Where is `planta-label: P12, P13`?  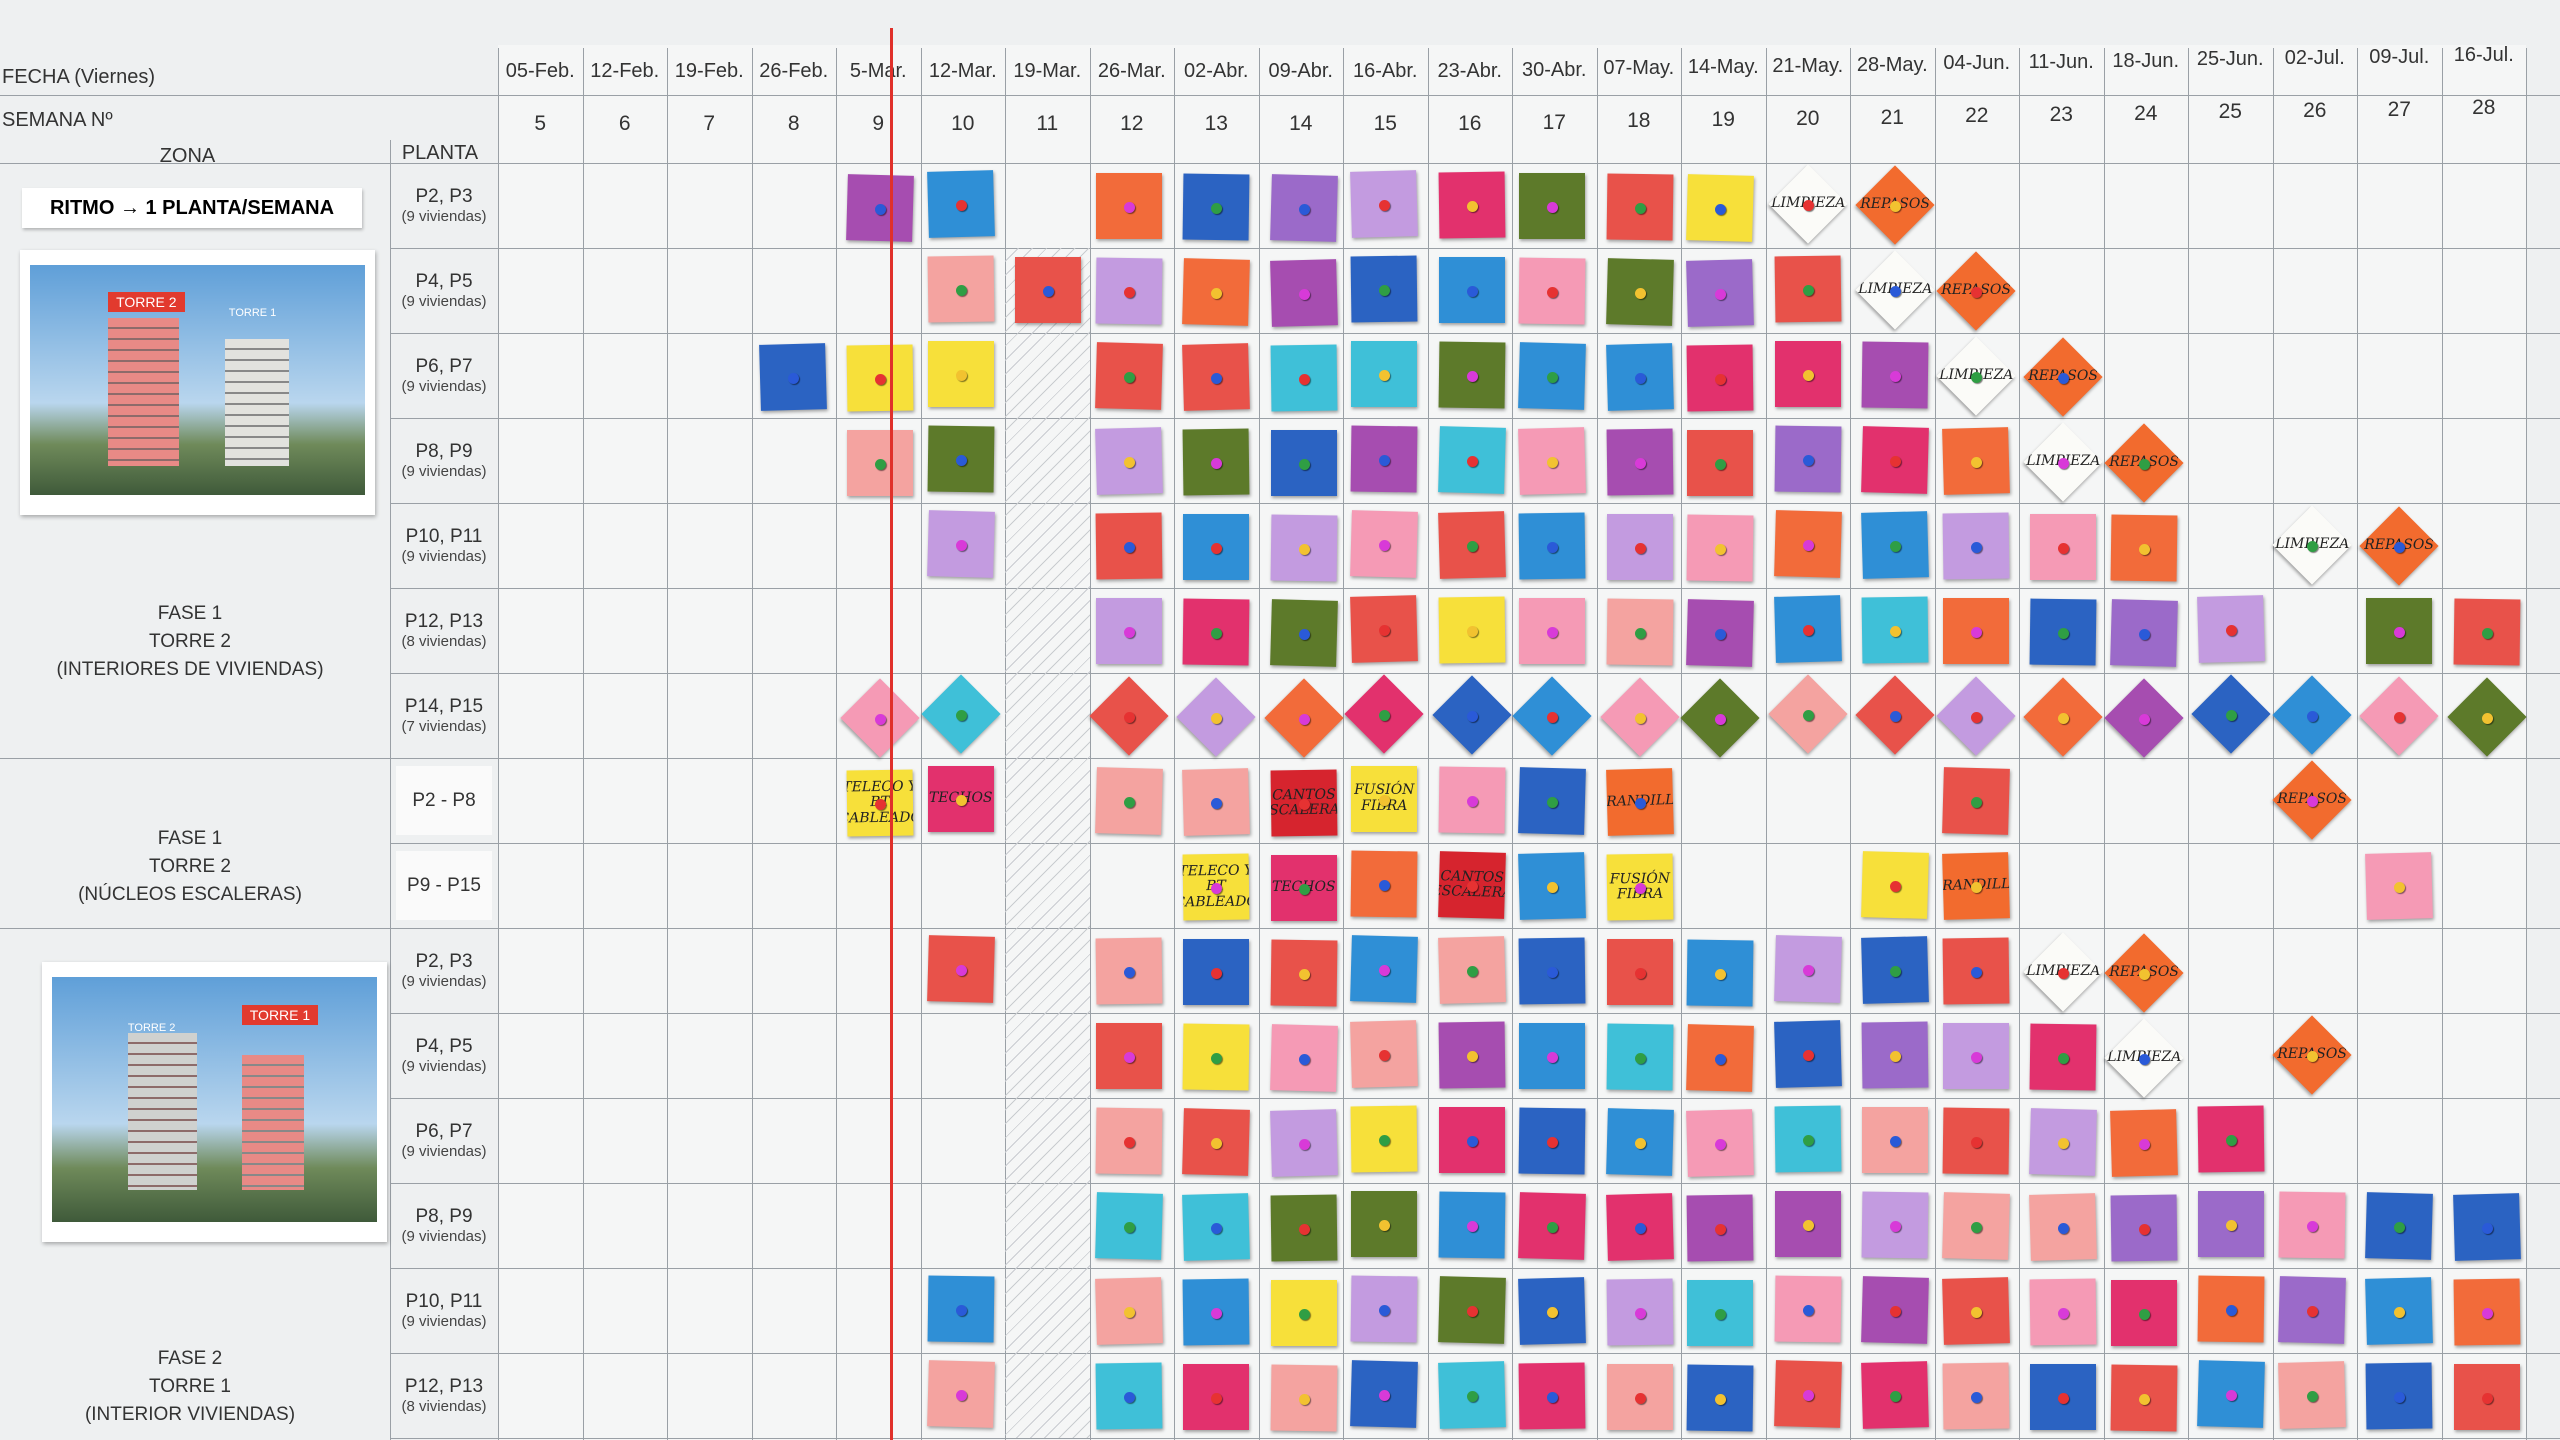 planta-label: P12, P13 is located at coordinates (444, 621).